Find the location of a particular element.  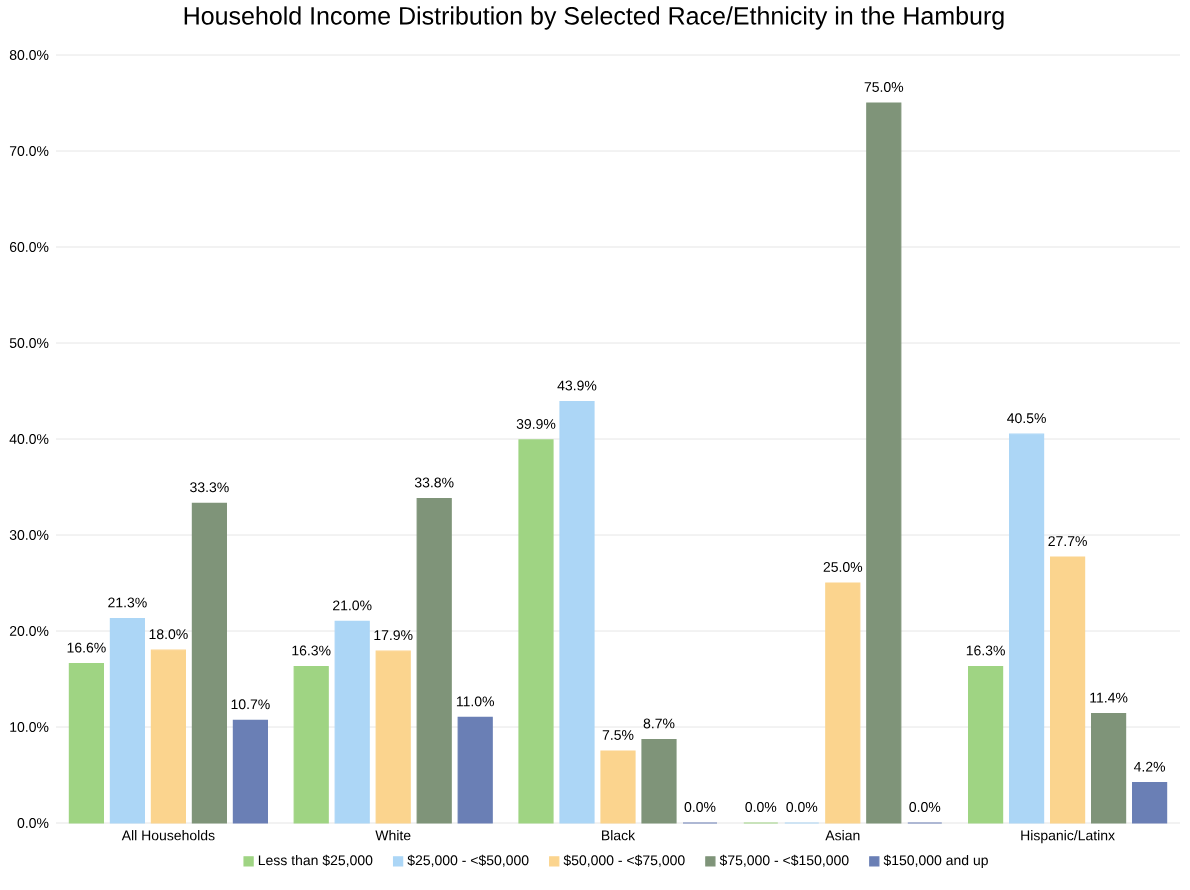

data-label: 33.3% is located at coordinates (209, 487).